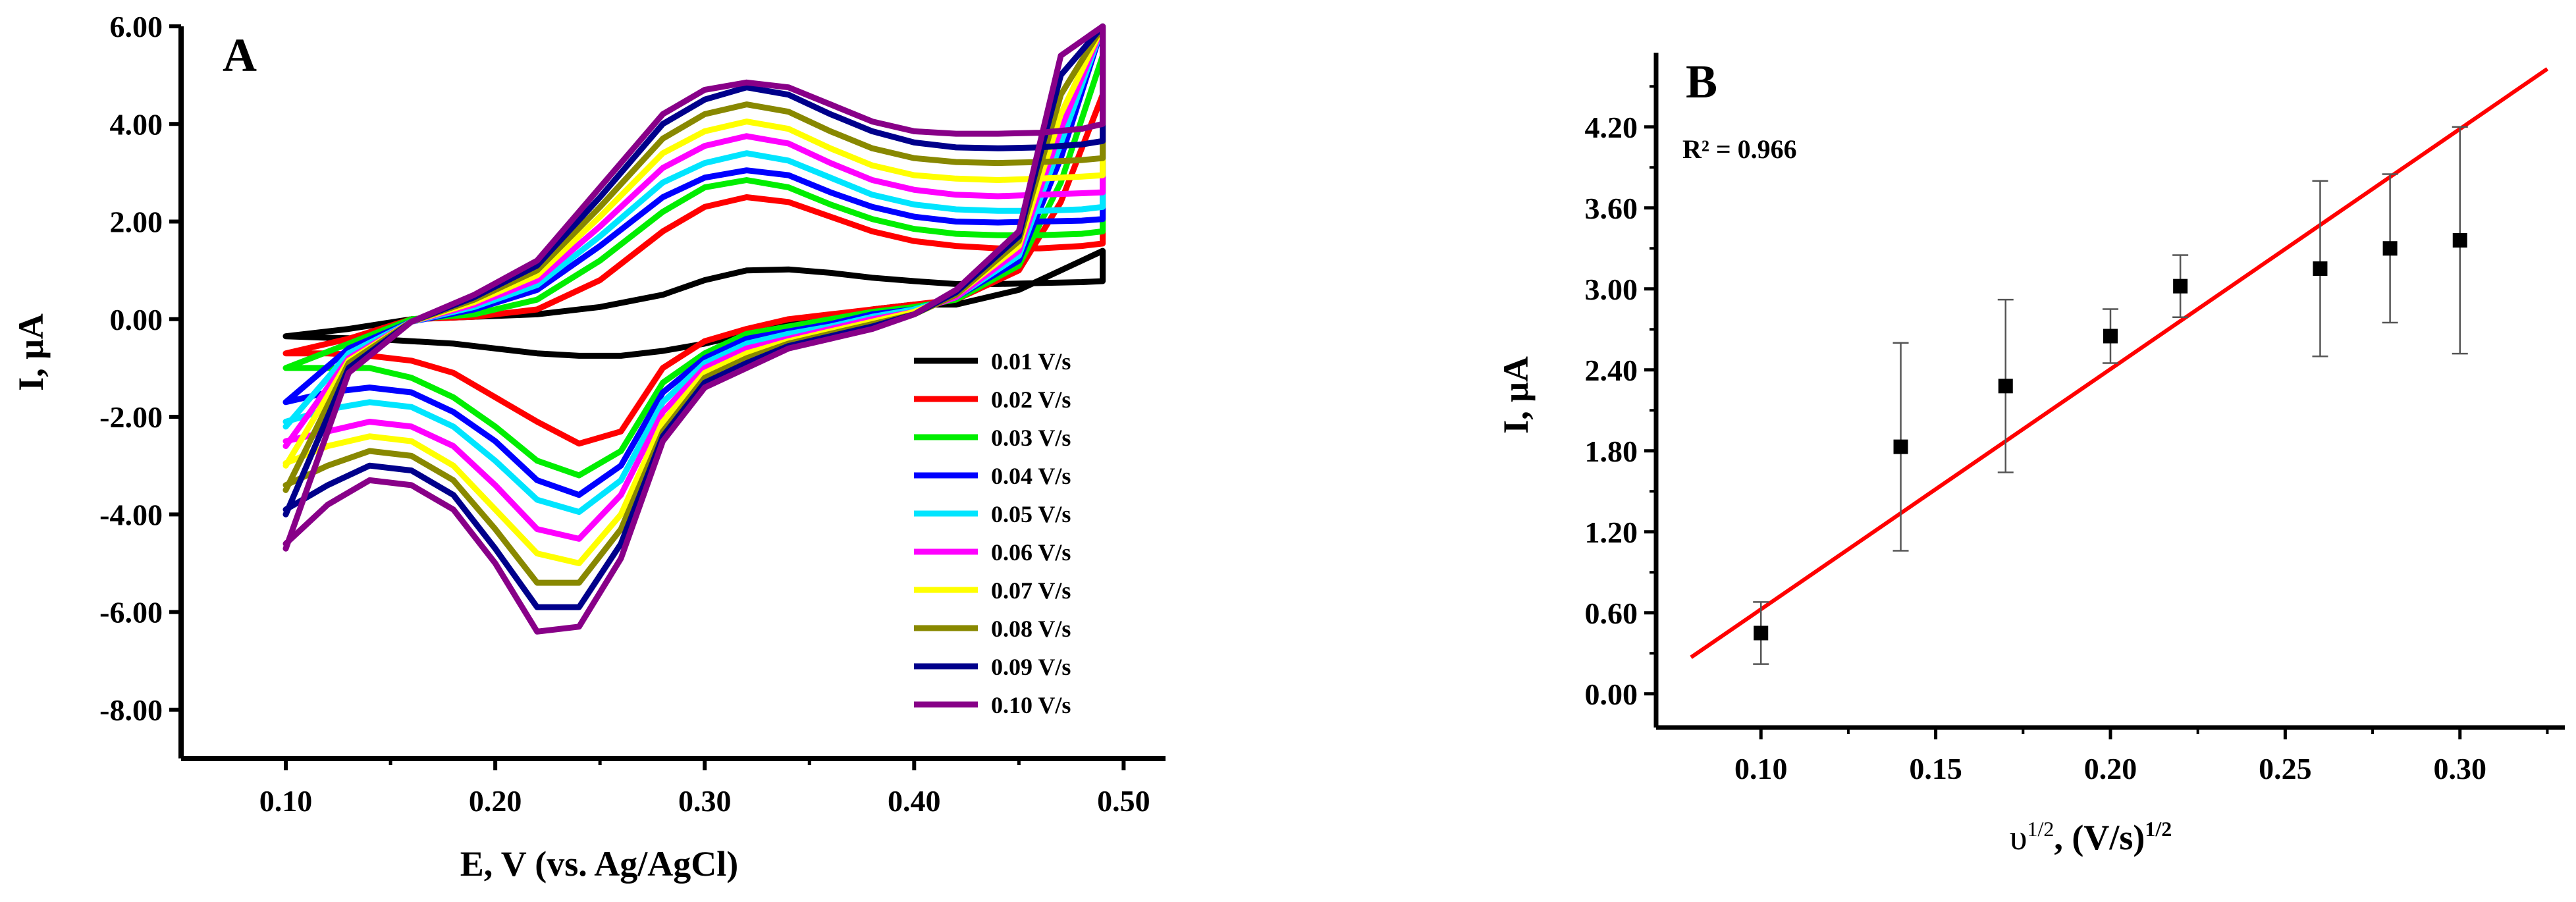 The image size is (2576, 902). I want to click on legend-label-2: 0.02 V/s, so click(1031, 399).